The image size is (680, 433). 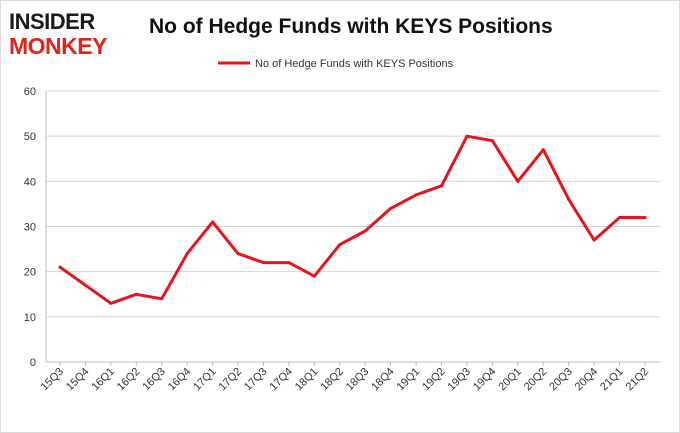 What do you see at coordinates (383, 380) in the screenshot?
I see `x-tick-label: 18Q4` at bounding box center [383, 380].